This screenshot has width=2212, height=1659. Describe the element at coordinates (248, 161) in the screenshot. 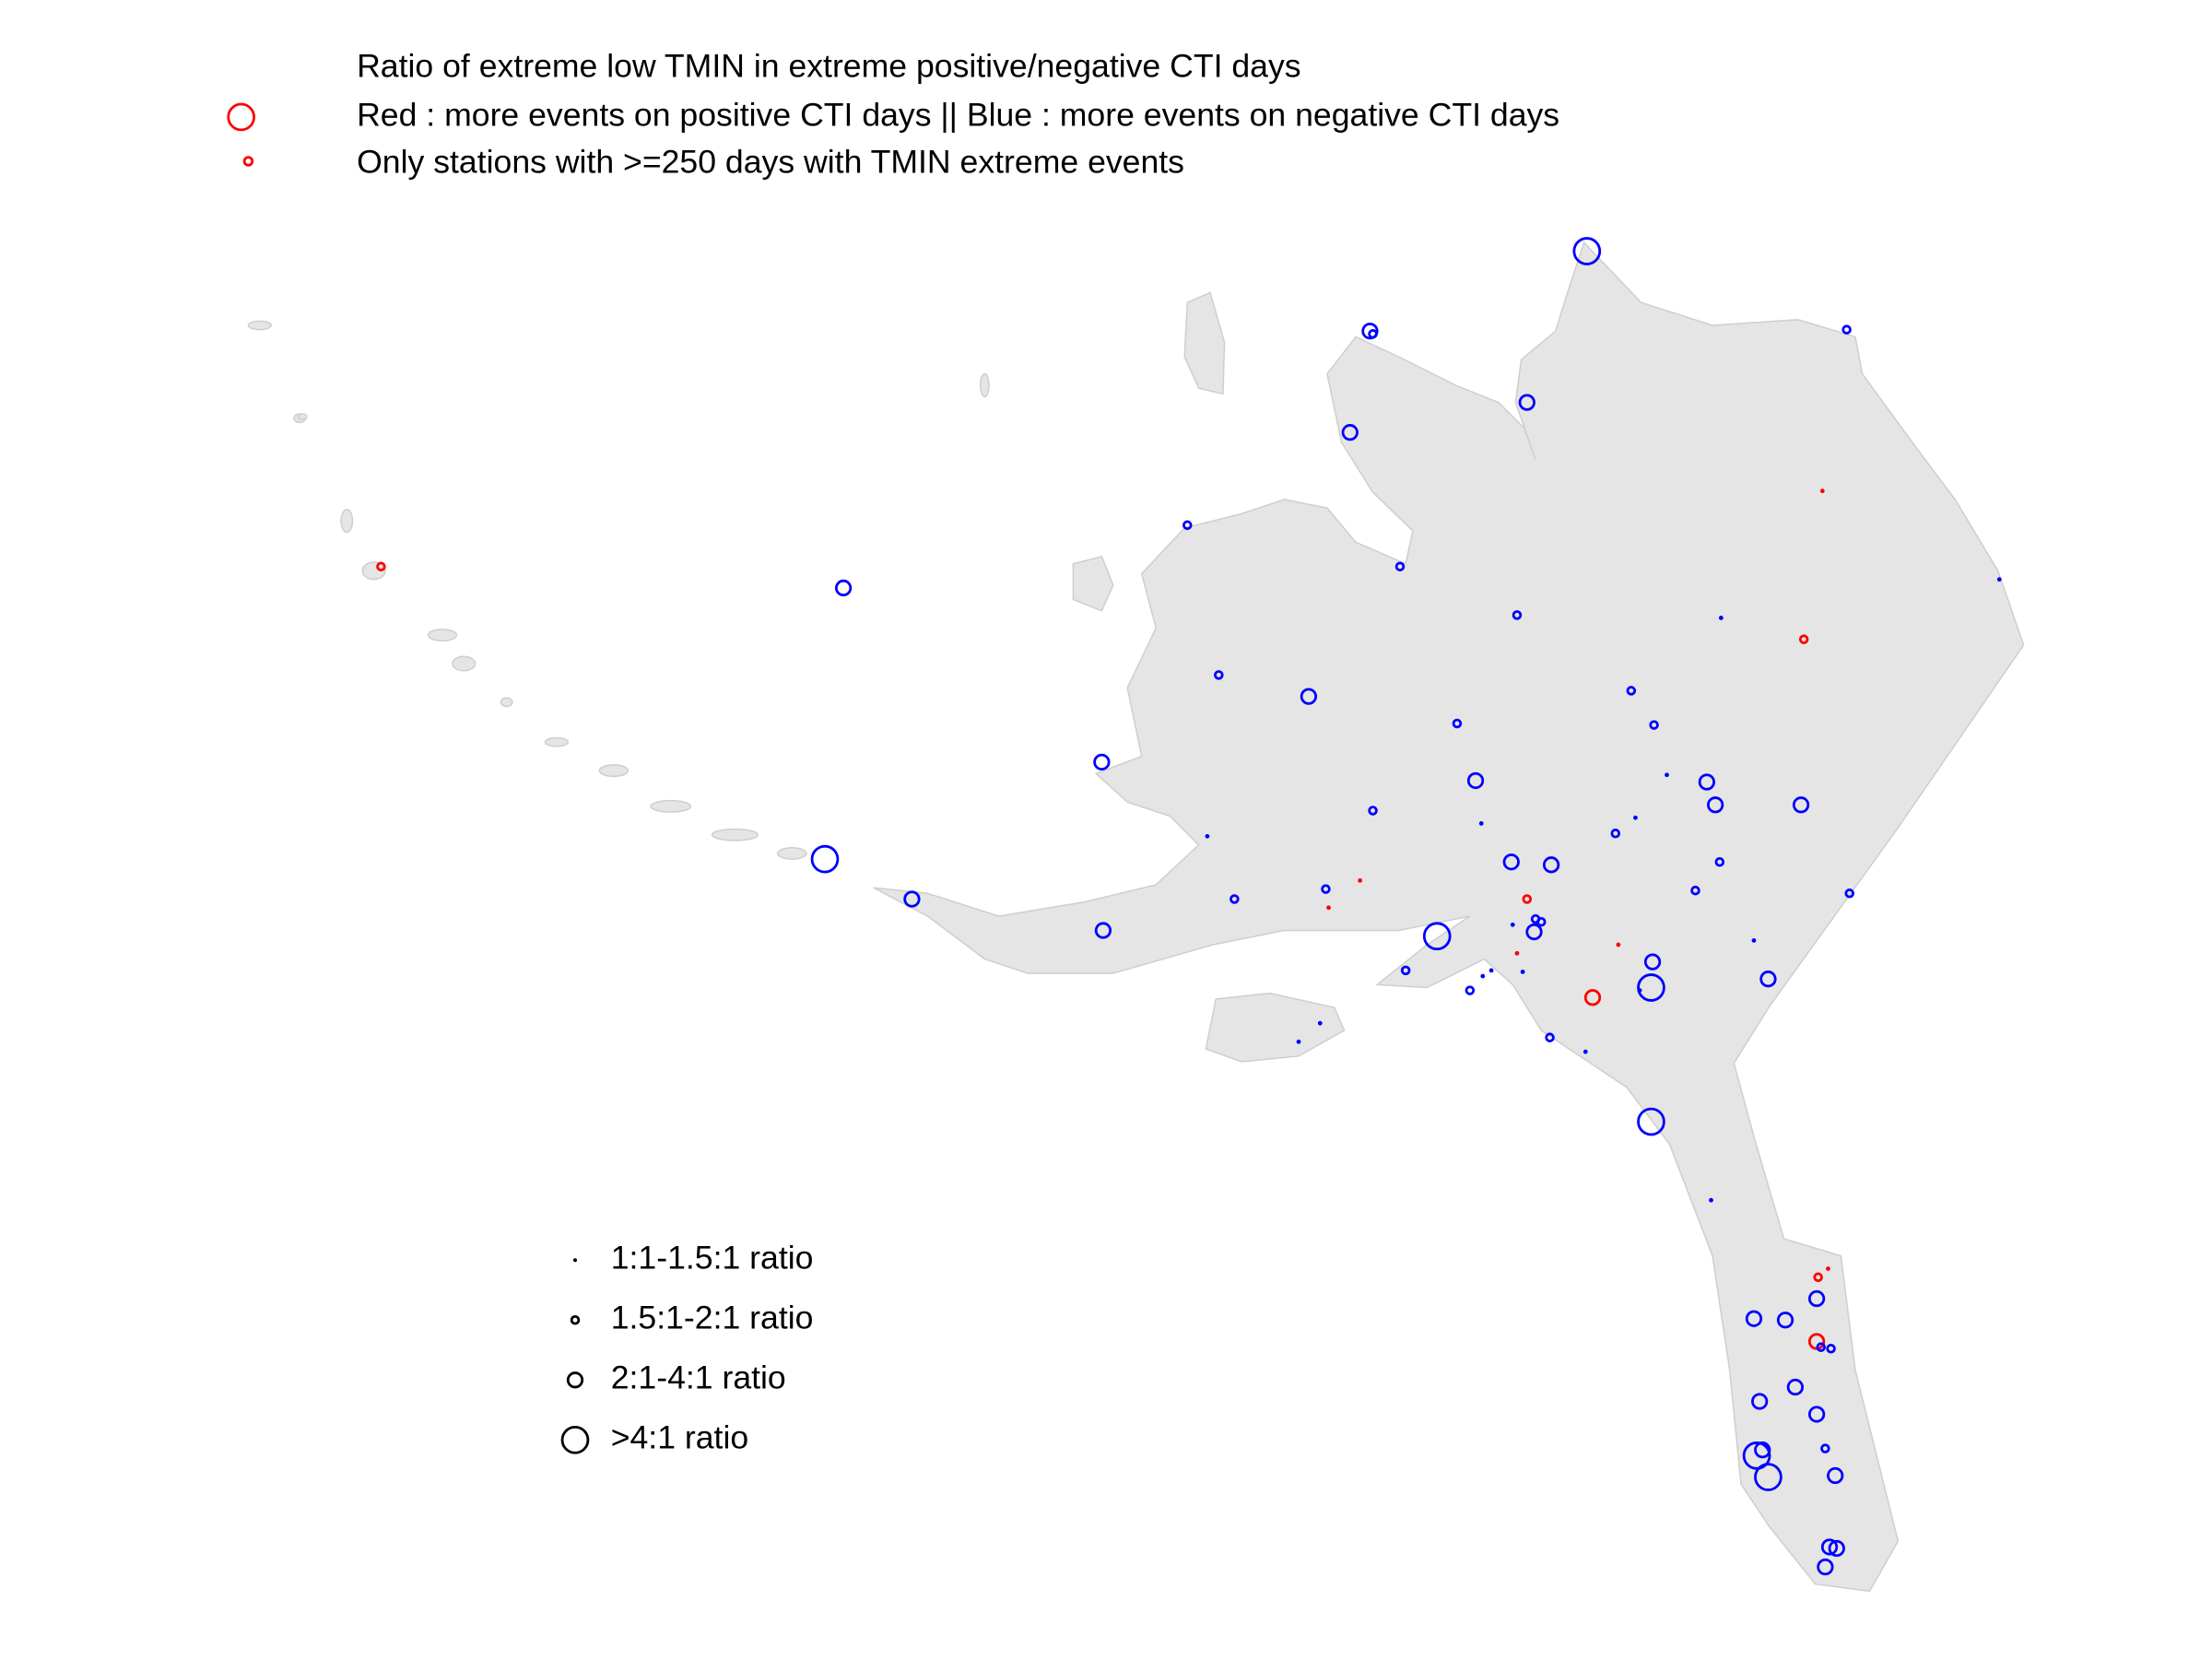

I see `title-marker-small` at that location.